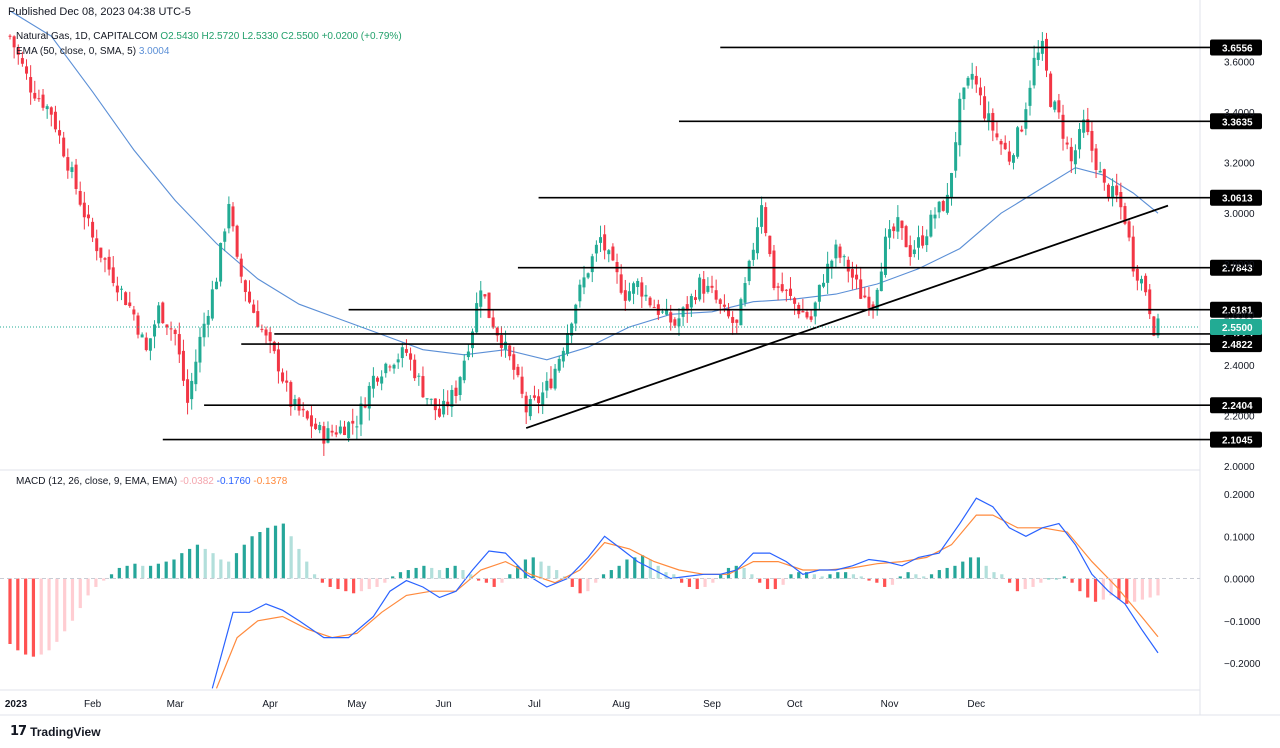 Image resolution: width=1280 pixels, height=748 pixels. I want to click on level-label: 3.0613, so click(1237, 199).